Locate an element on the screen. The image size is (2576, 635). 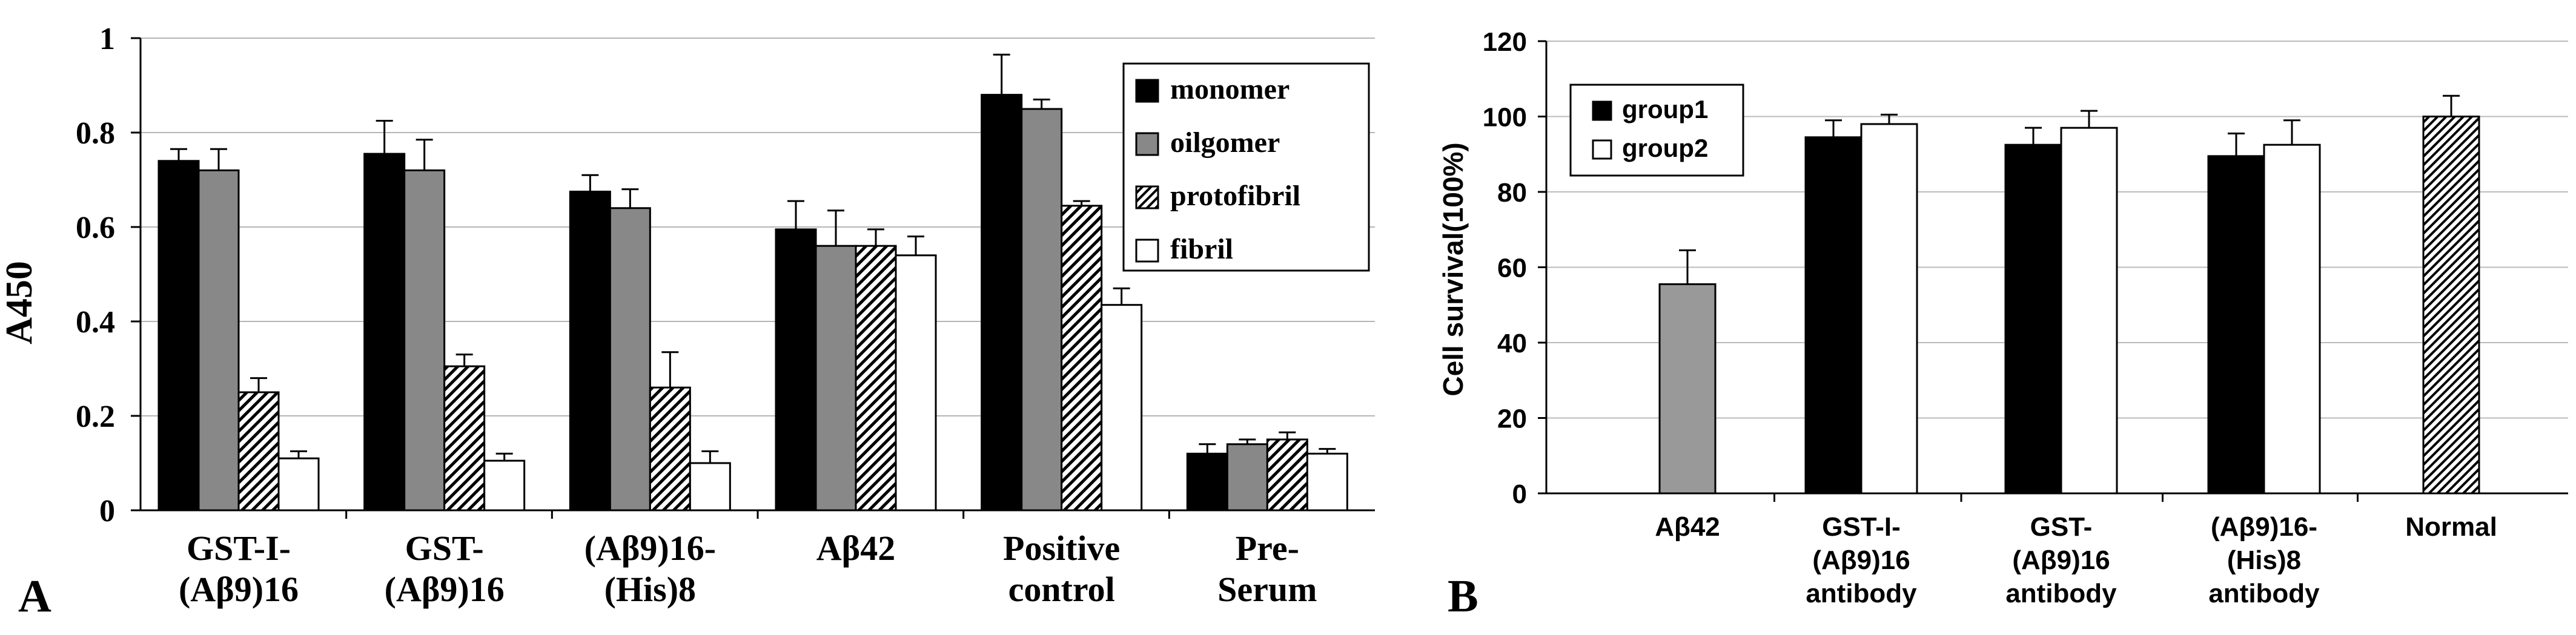
panel-a-legend-swatch-protofibril is located at coordinates (1147, 197).